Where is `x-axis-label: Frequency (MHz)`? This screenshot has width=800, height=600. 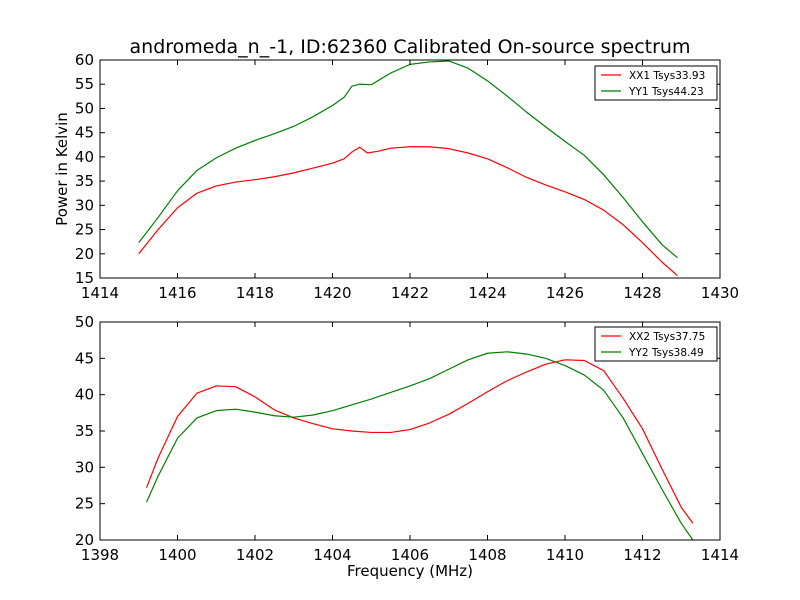 x-axis-label: Frequency (MHz) is located at coordinates (410, 571).